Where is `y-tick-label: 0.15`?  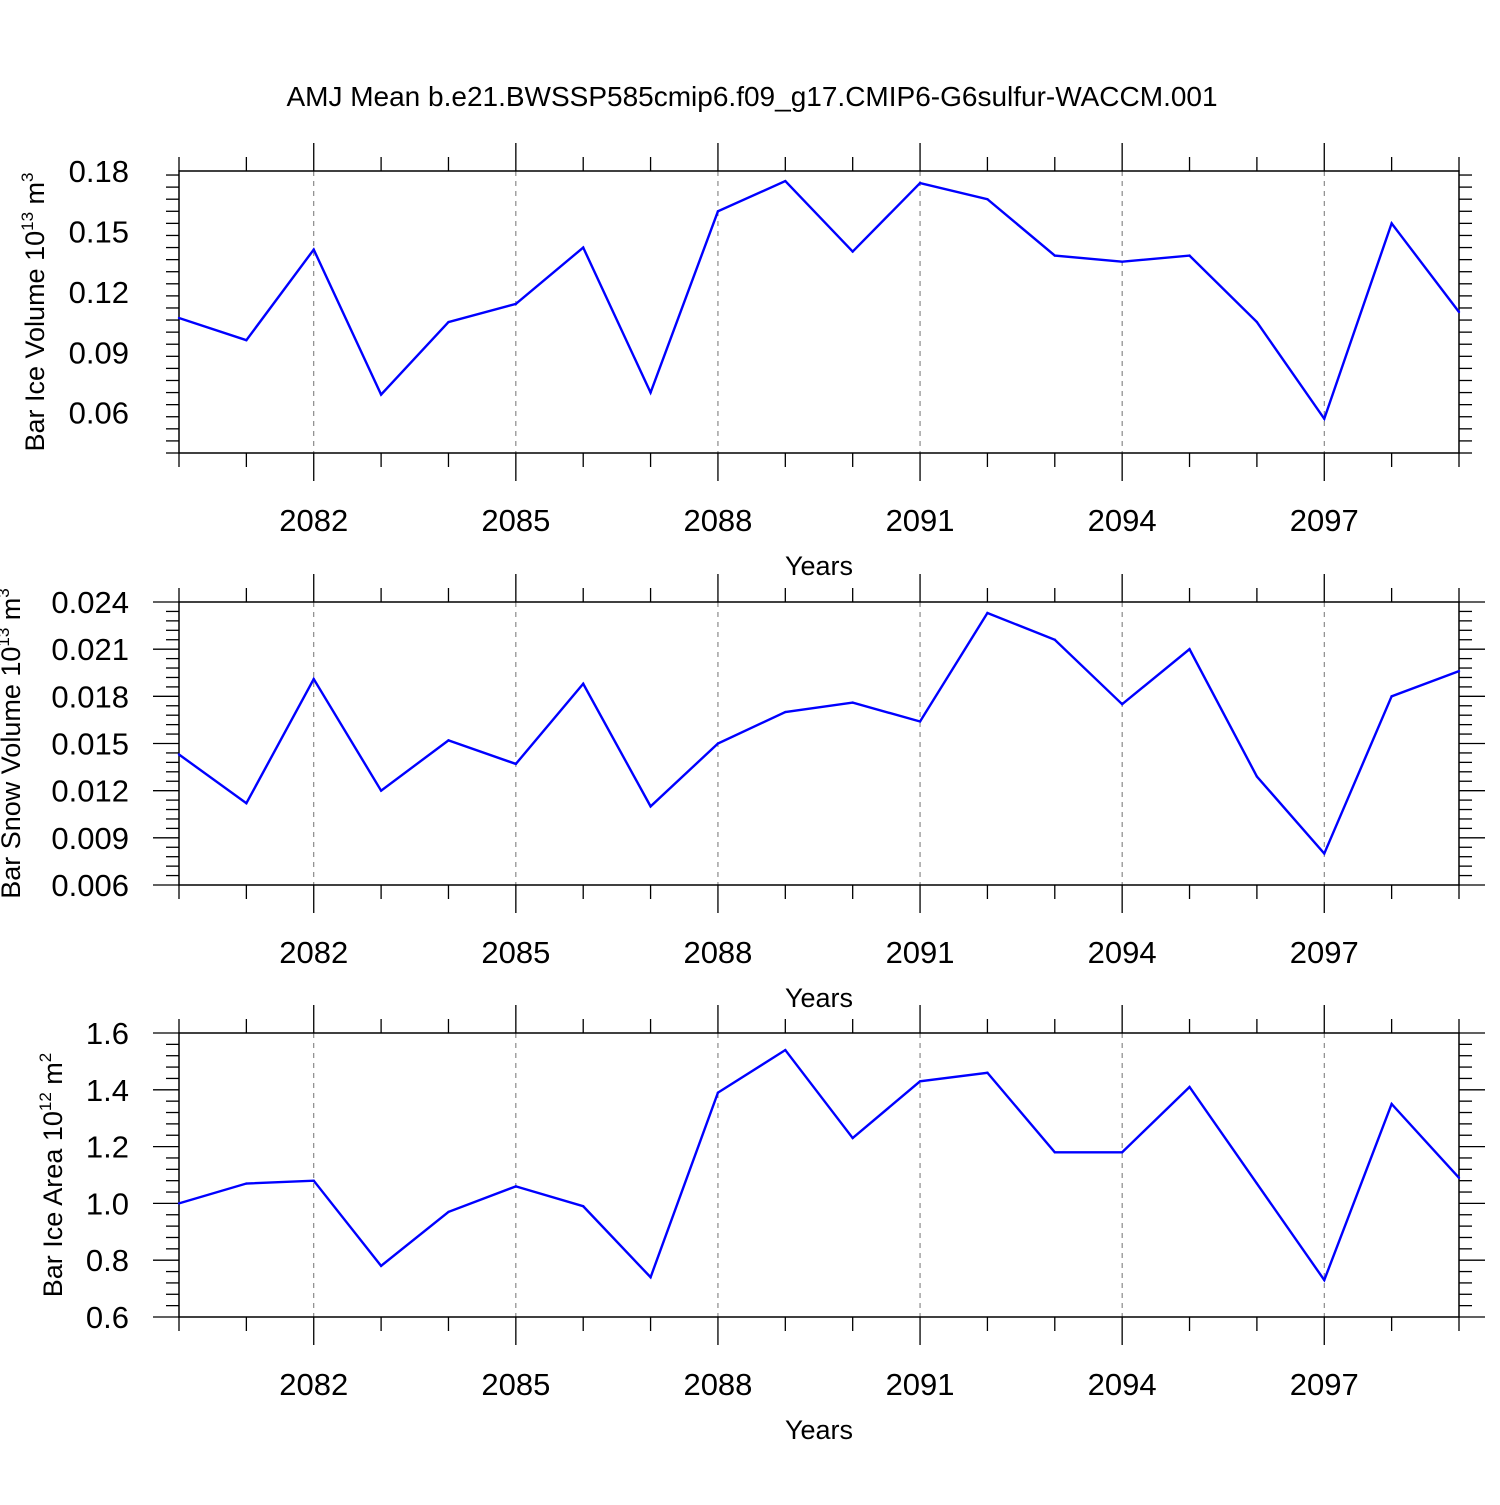 y-tick-label: 0.15 is located at coordinates (99, 231).